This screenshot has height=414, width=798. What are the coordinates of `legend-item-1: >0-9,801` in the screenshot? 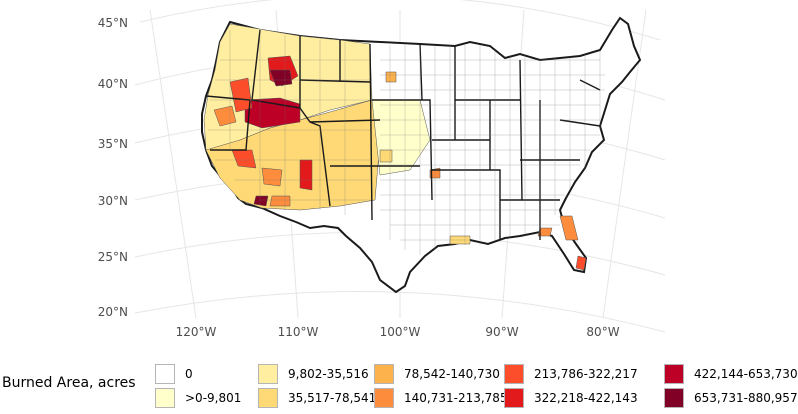 It's located at (198, 398).